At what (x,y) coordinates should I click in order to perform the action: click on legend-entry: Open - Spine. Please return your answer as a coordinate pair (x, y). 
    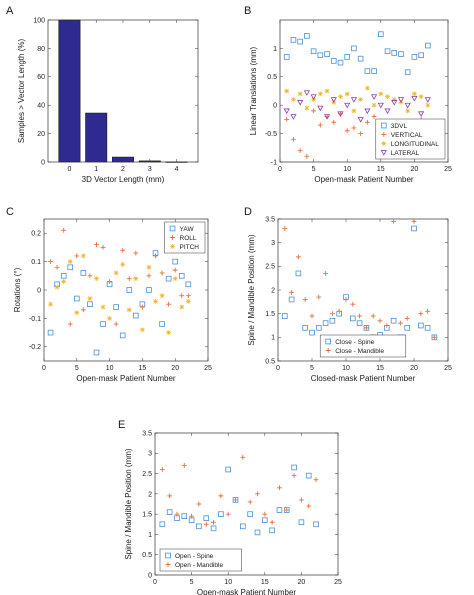
    Looking at the image, I should click on (194, 556).